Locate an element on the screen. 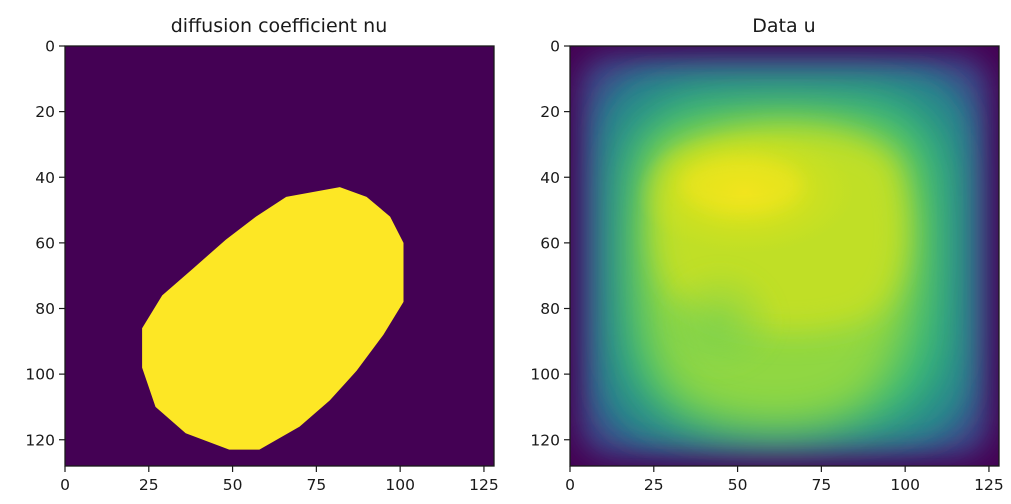 Image resolution: width=1011 pixels, height=504 pixels. nu-region is located at coordinates (273, 318).